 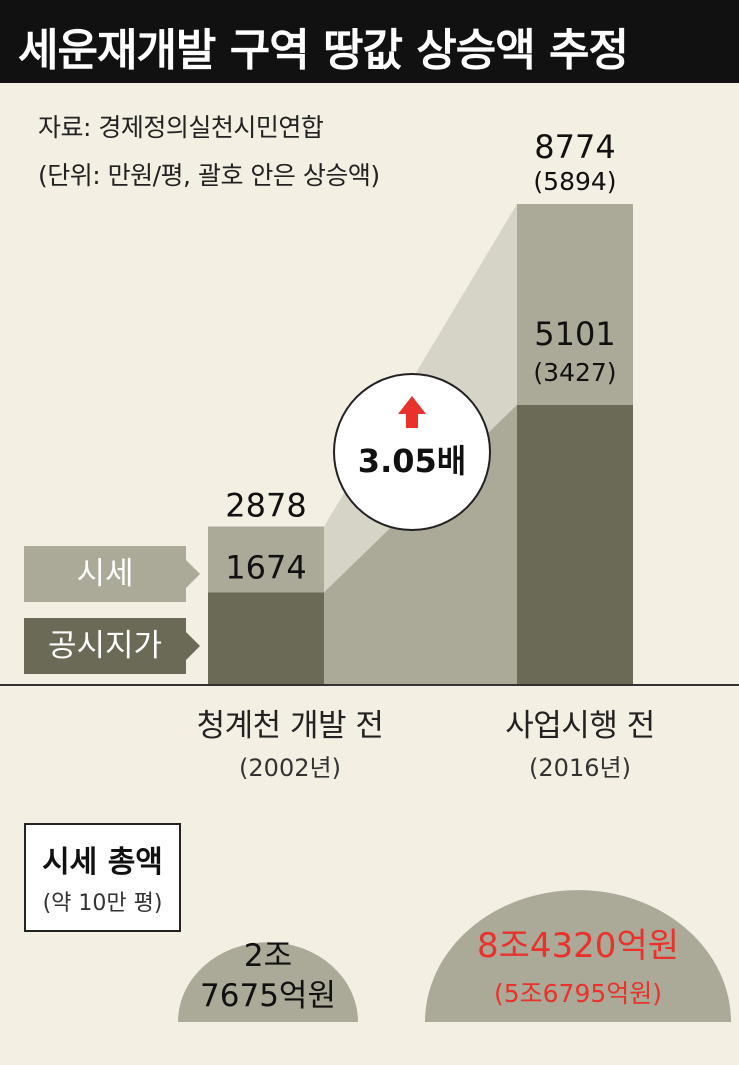 I want to click on legend-official: 공시지가, so click(x=105, y=646).